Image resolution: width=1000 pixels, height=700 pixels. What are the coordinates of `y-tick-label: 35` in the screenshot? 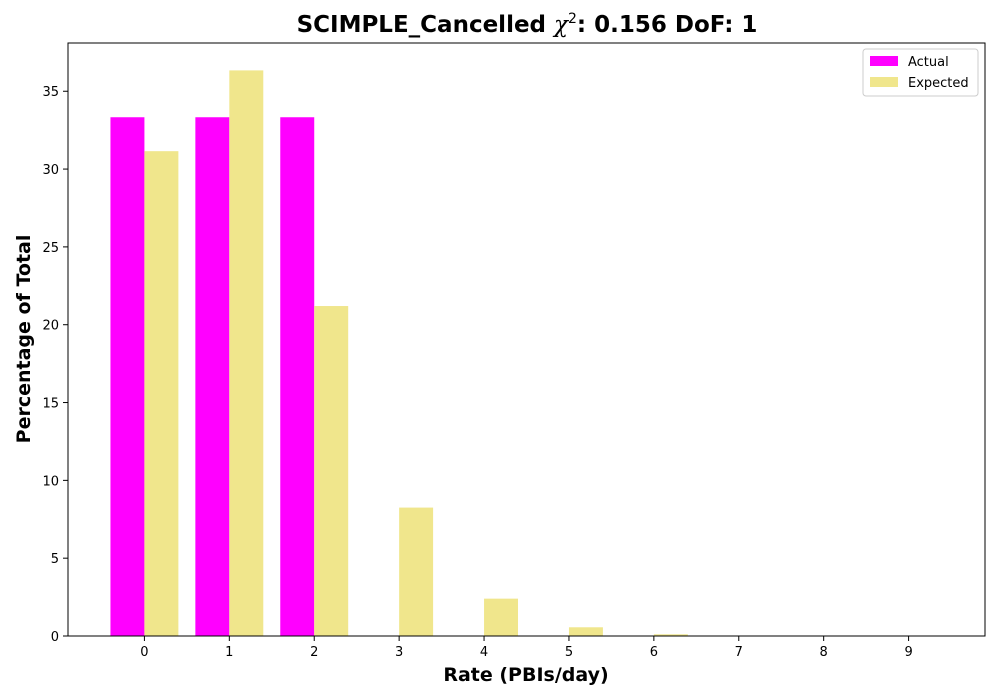 It's located at (50, 92).